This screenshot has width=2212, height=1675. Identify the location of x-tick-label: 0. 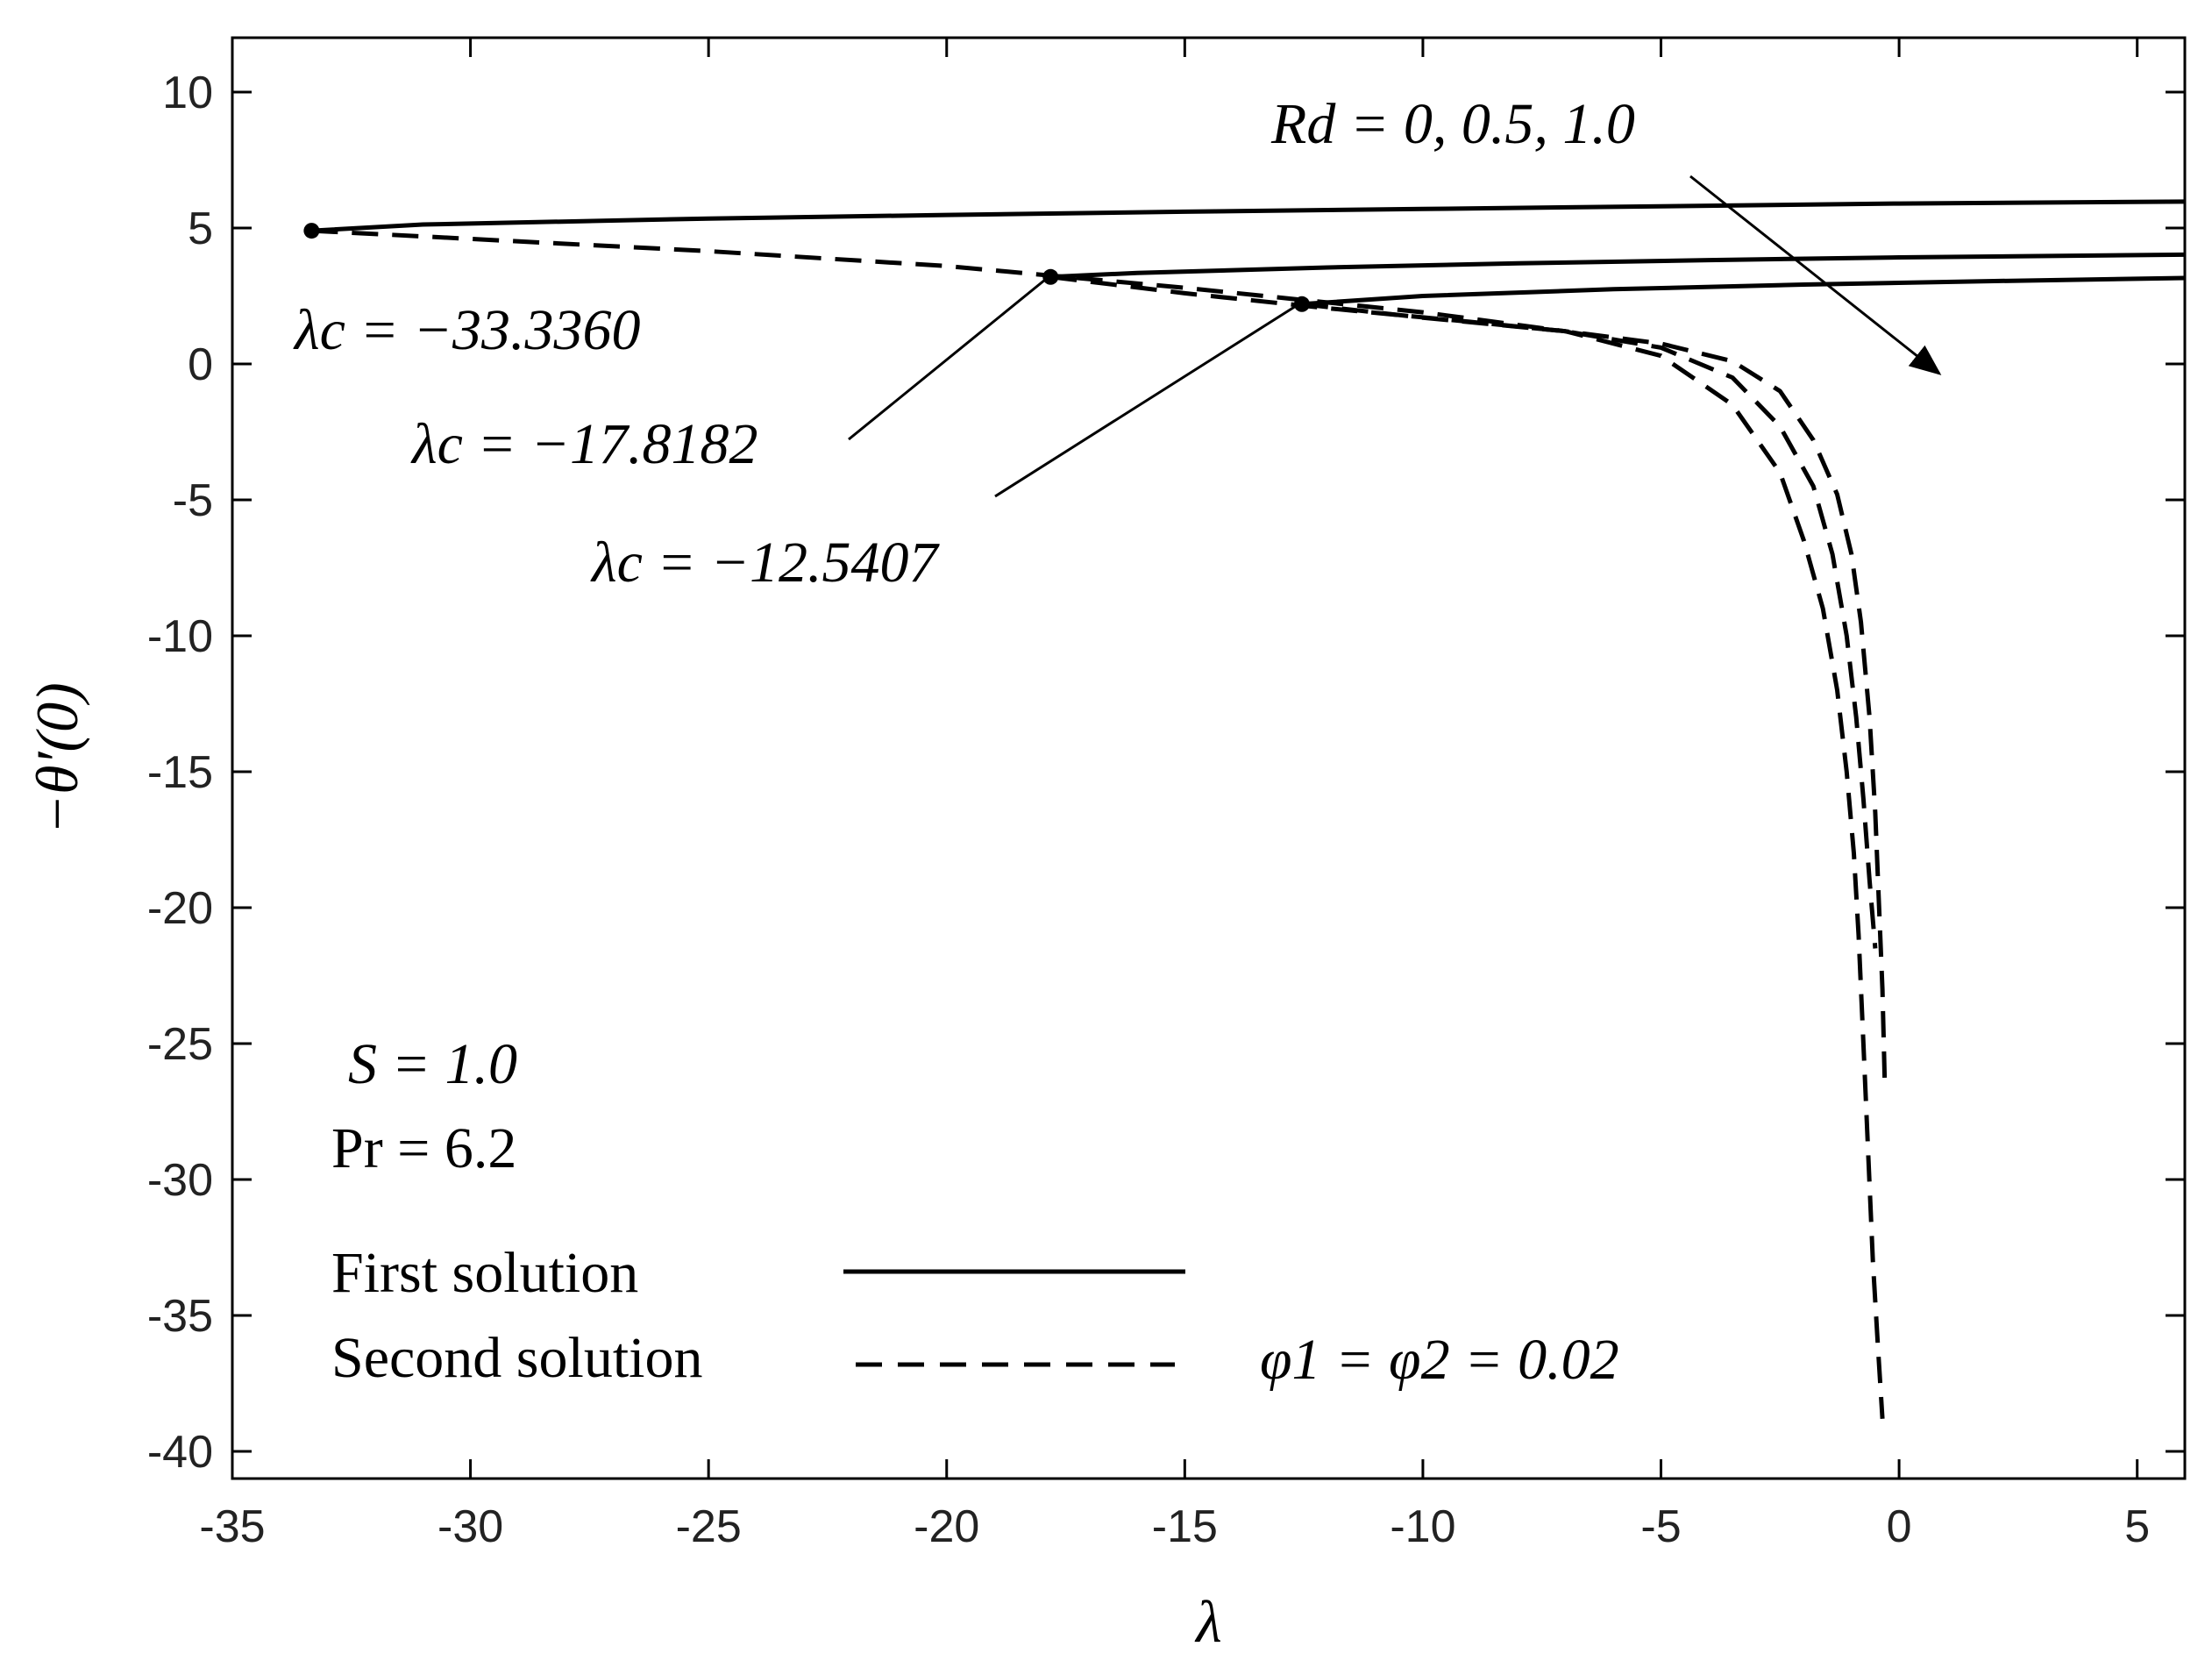
(1899, 1526).